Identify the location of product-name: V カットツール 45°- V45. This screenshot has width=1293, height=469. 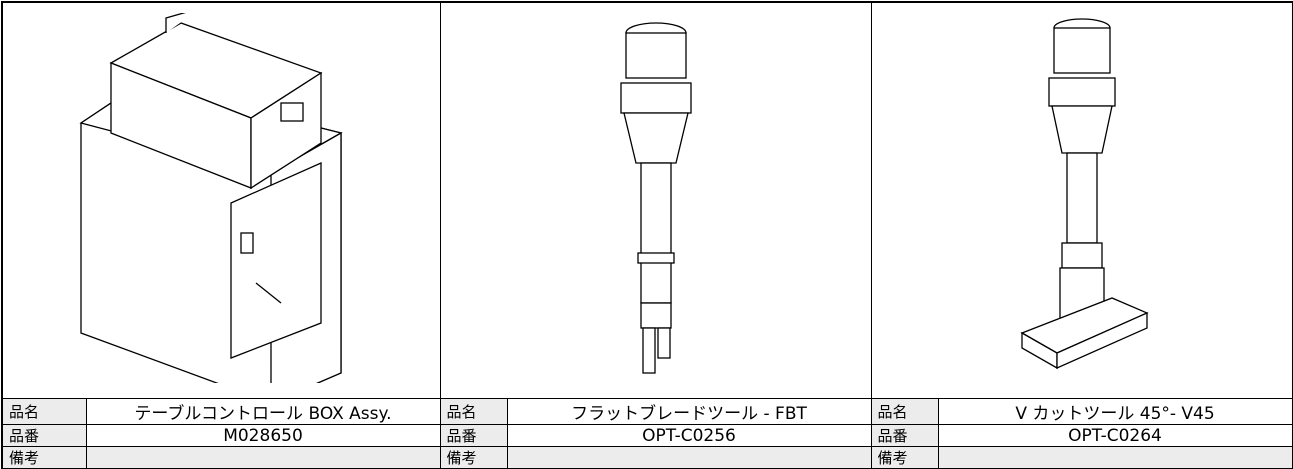
(1115, 411).